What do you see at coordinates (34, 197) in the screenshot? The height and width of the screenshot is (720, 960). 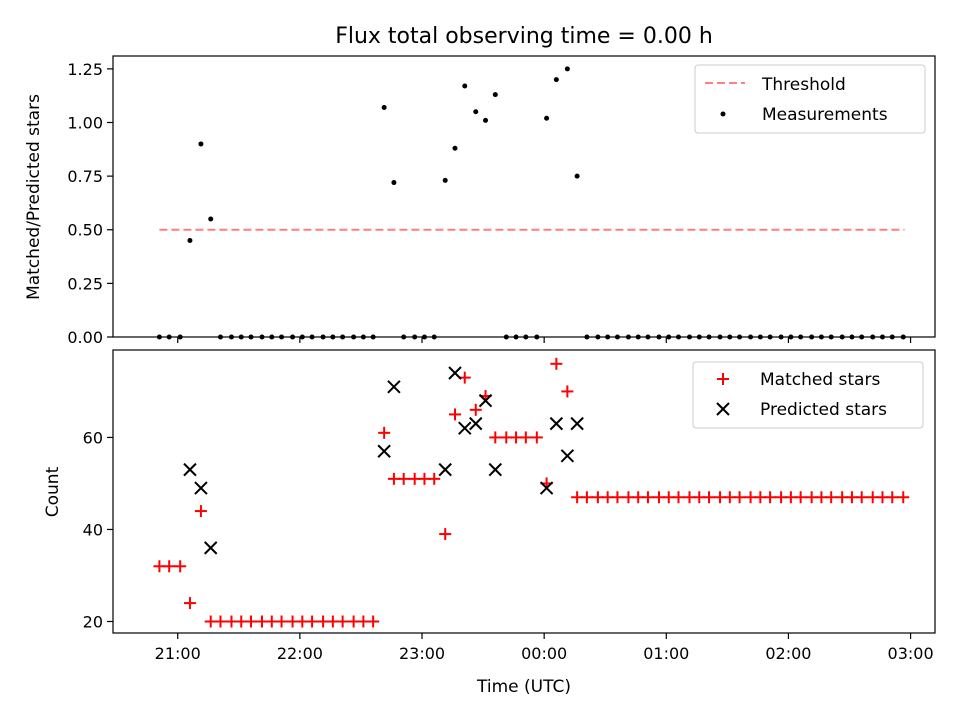 I see `top-y-axis-label: Matched/Predicted stars` at bounding box center [34, 197].